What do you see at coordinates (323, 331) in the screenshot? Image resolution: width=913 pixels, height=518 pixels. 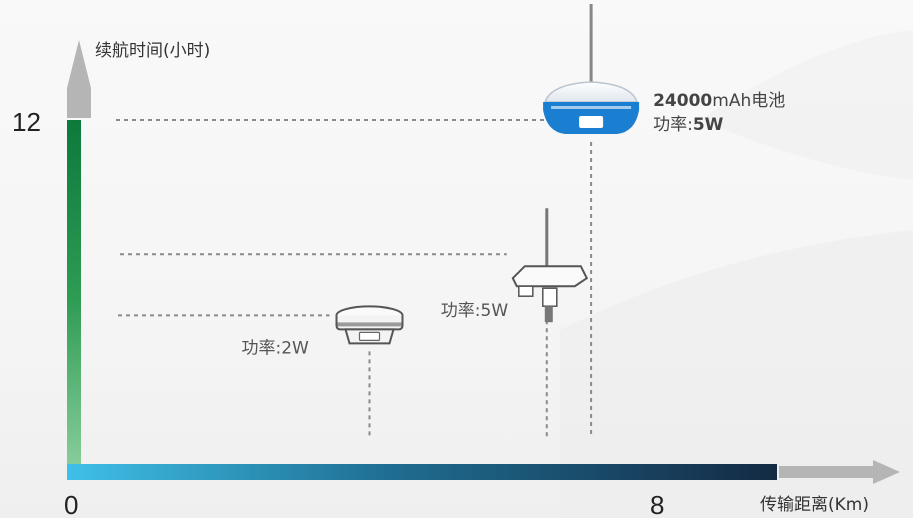 I see `data-point-small-receiver: 功率:2W` at bounding box center [323, 331].